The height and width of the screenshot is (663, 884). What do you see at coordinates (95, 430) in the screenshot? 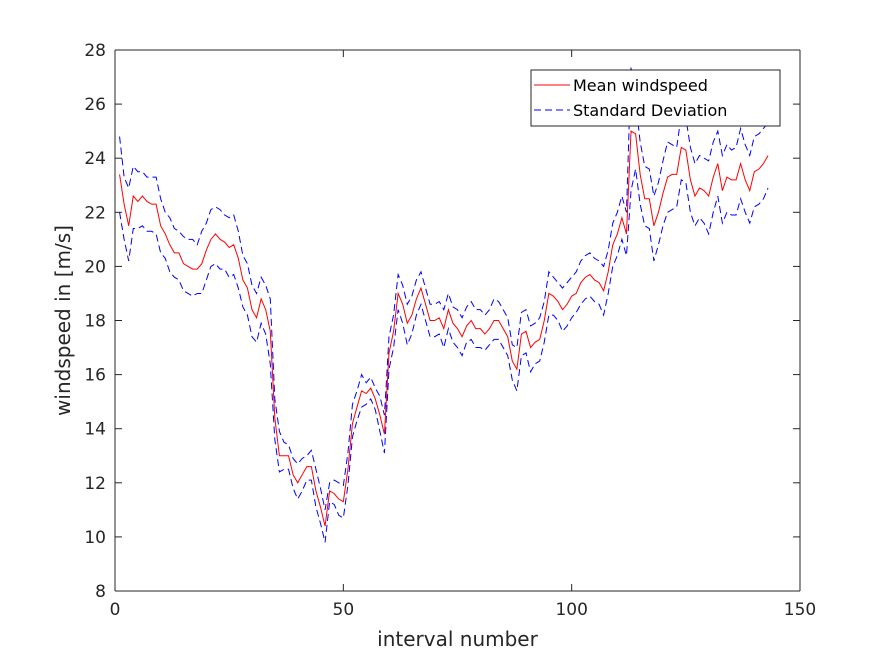
I see `y-tick-label: 14` at bounding box center [95, 430].